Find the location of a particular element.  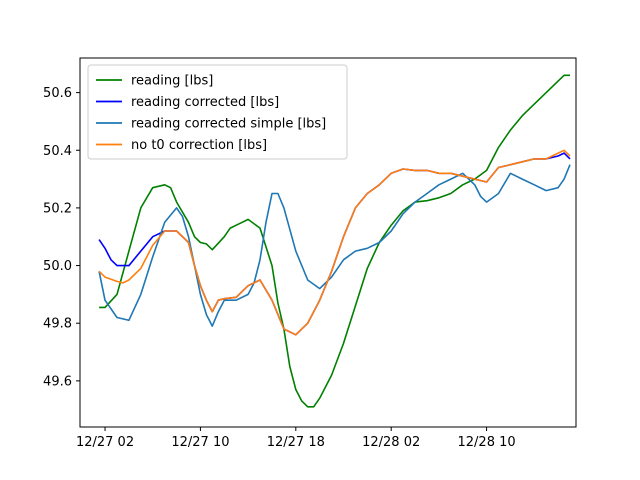

y-tick-label: 50.6 is located at coordinates (57, 93).